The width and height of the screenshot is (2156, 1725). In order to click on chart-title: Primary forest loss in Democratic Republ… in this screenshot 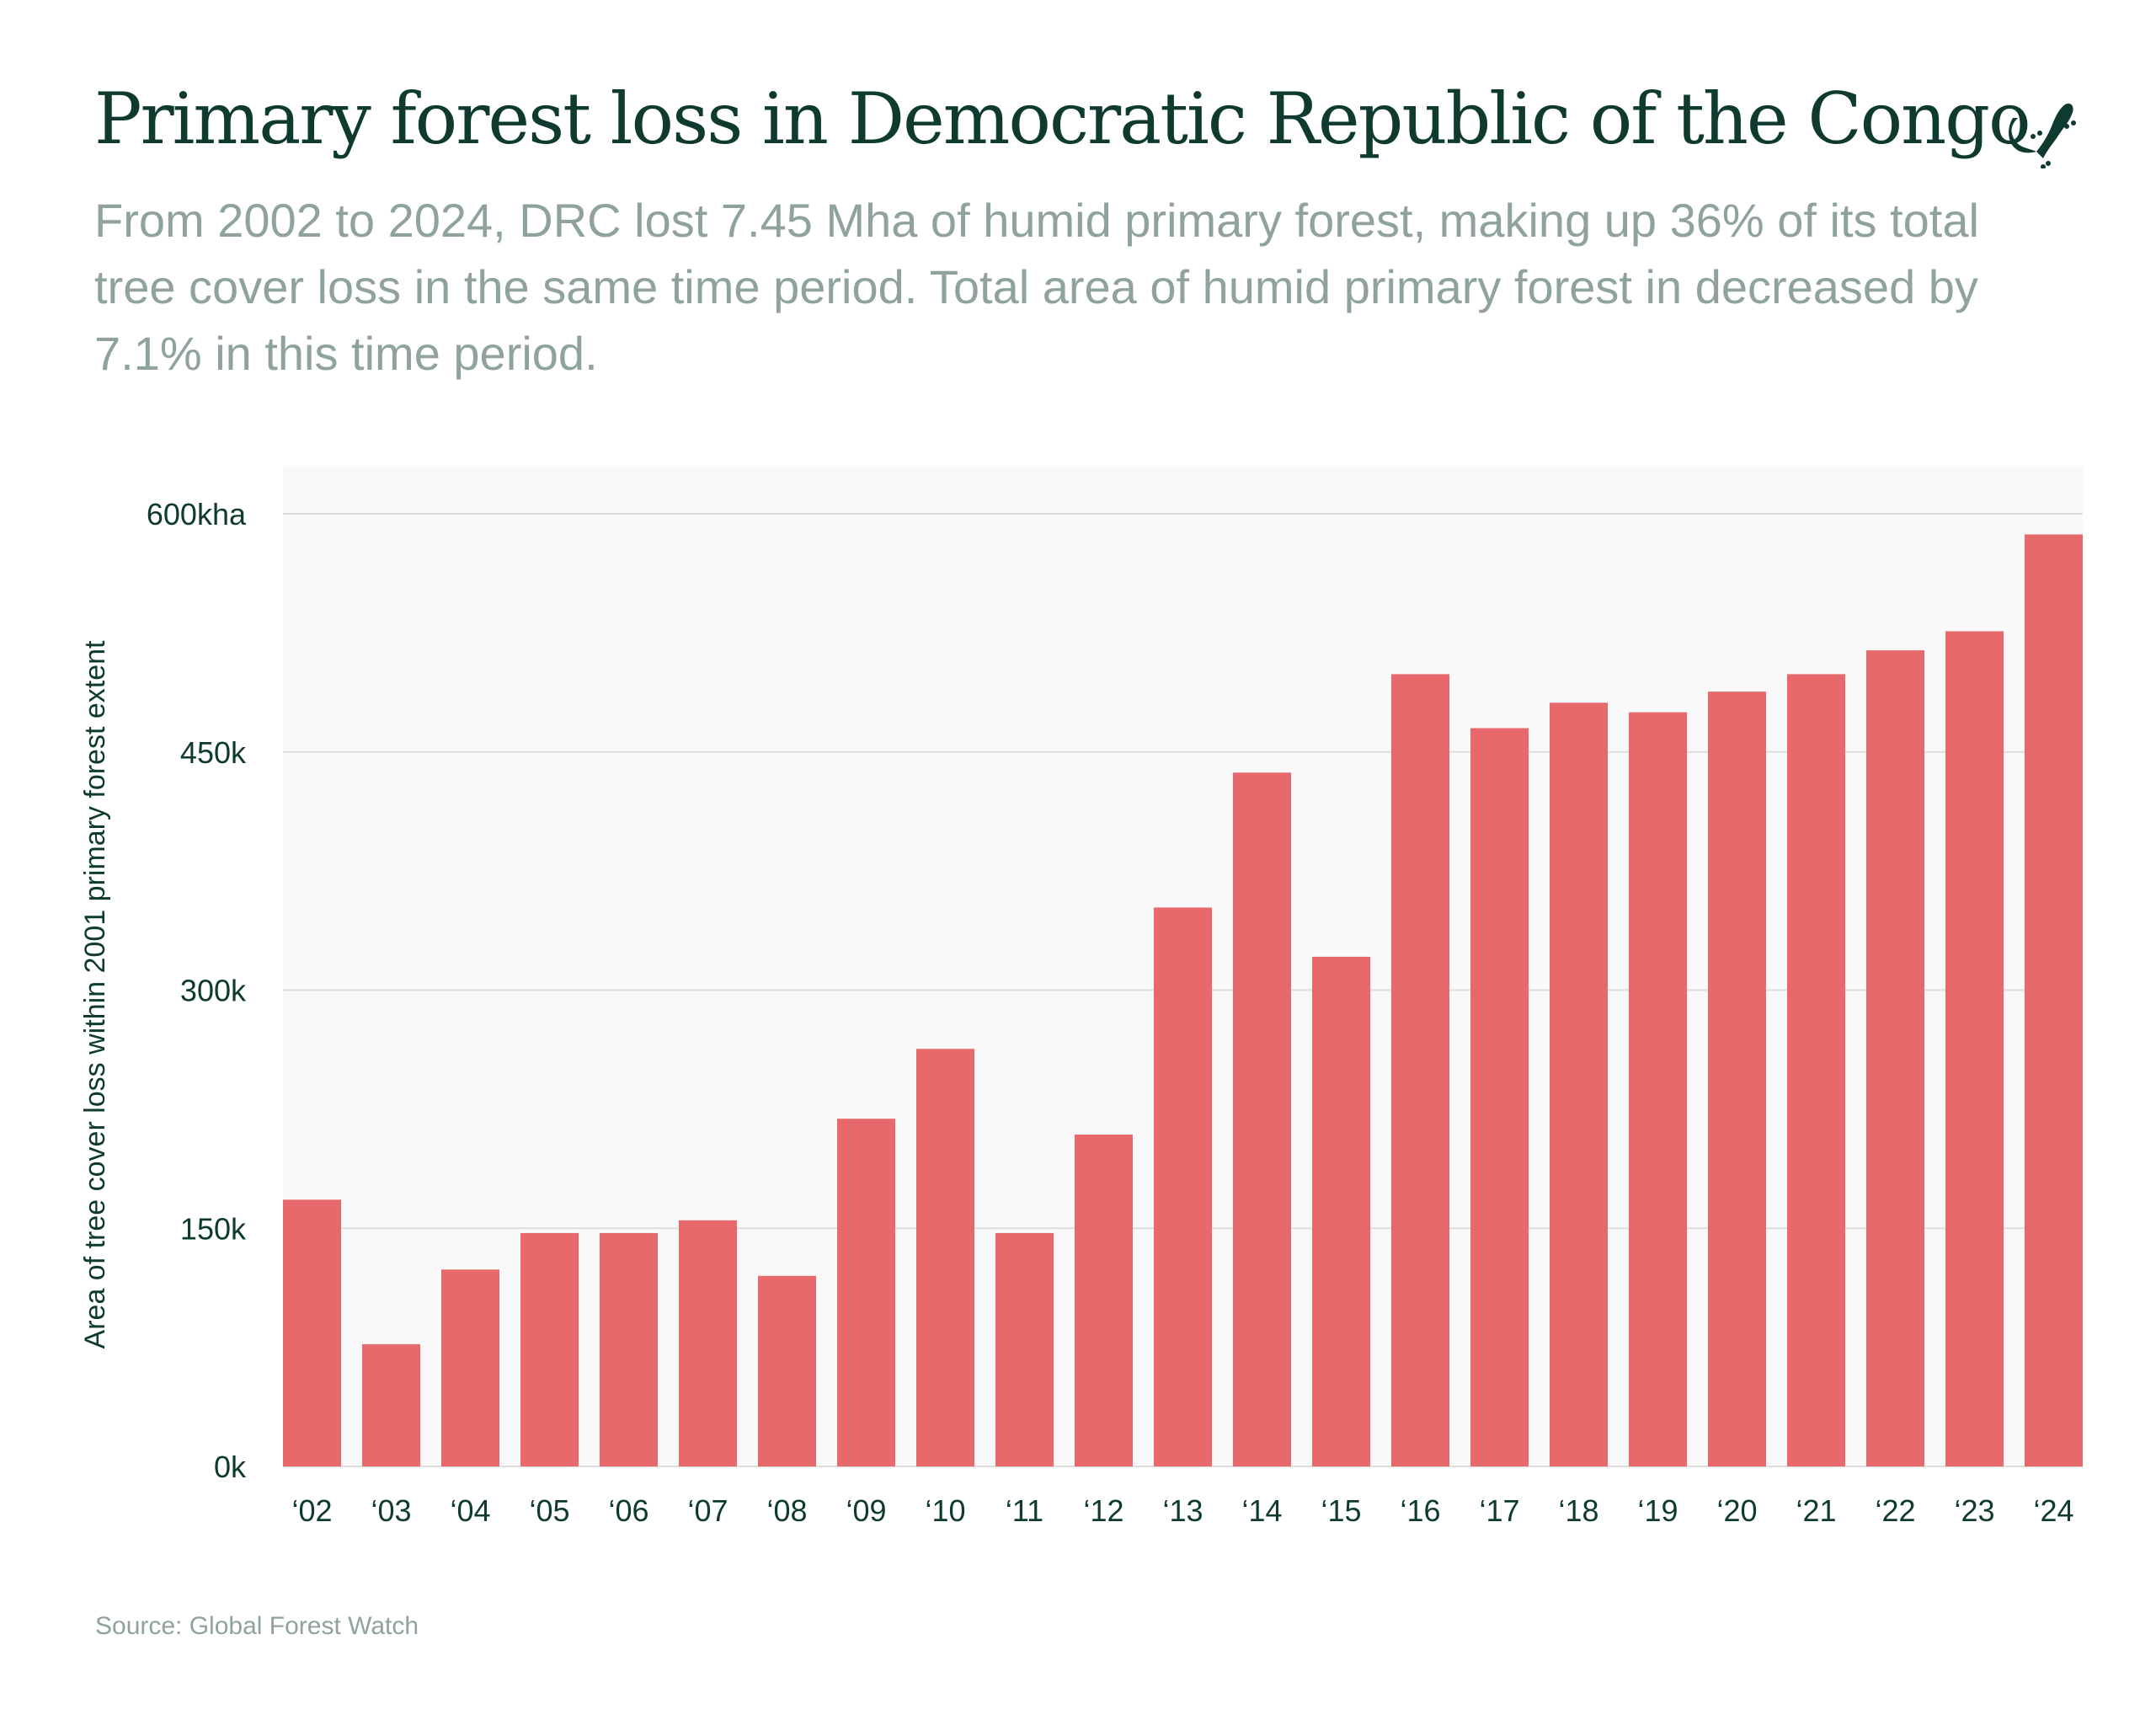, I will do `click(1062, 118)`.